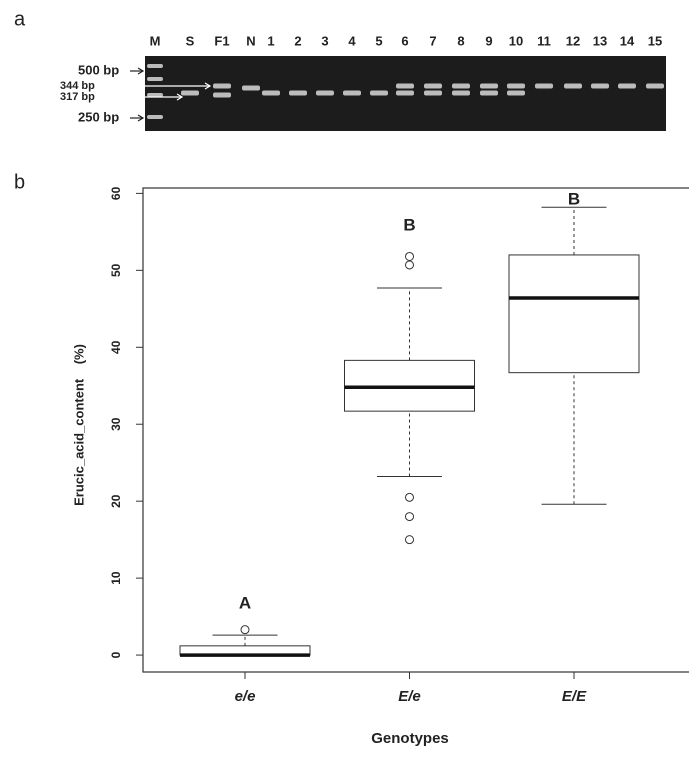 Image resolution: width=689 pixels, height=761 pixels. I want to click on marker-label: 344 bp, so click(77, 86).